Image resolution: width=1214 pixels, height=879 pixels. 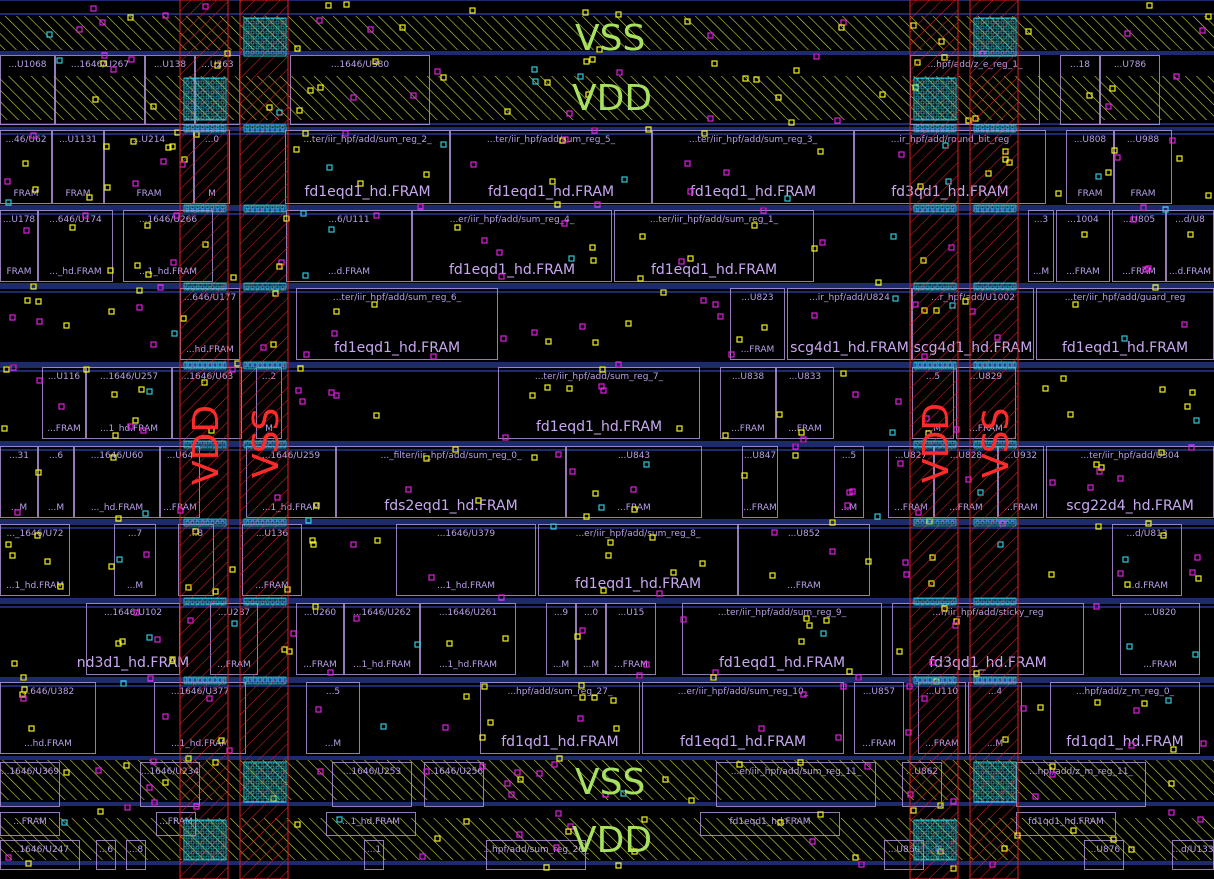 What do you see at coordinates (35, 586) in the screenshot?
I see `cell-type-label: ...1_hd.FRAM` at bounding box center [35, 586].